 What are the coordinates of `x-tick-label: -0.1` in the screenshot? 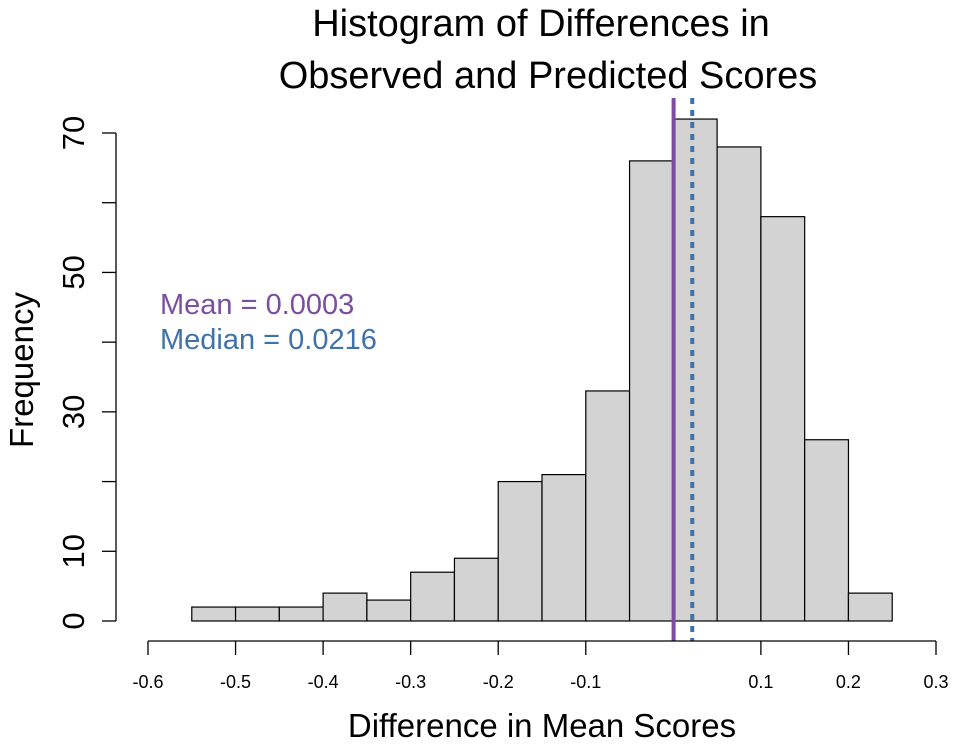 It's located at (585, 682).